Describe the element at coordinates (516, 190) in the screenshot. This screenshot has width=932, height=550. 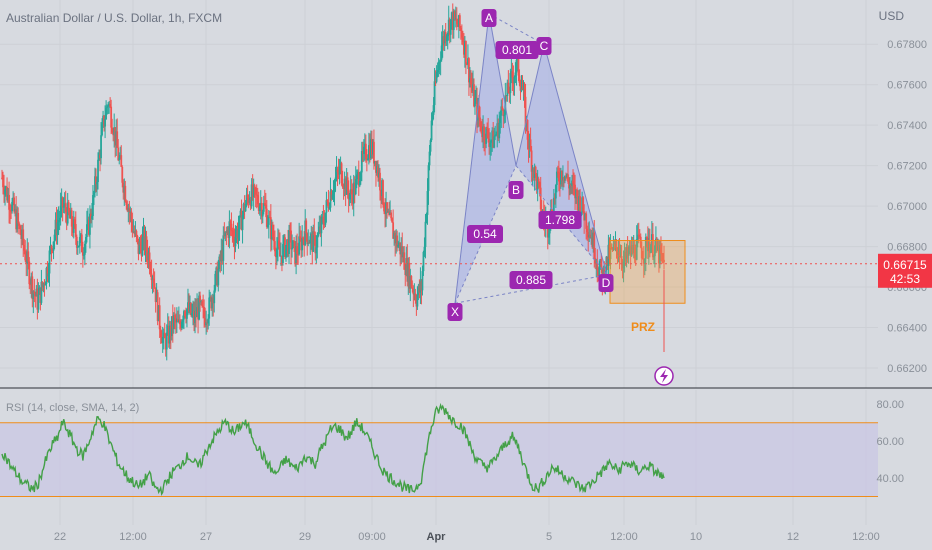
I see `point-b-label-text: B` at that location.